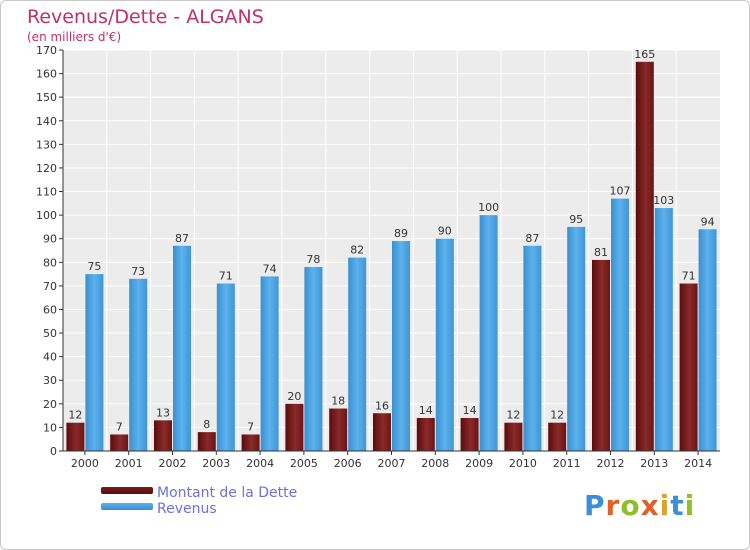 The image size is (750, 550). What do you see at coordinates (85, 463) in the screenshot?
I see `x-tick-label: 2000` at bounding box center [85, 463].